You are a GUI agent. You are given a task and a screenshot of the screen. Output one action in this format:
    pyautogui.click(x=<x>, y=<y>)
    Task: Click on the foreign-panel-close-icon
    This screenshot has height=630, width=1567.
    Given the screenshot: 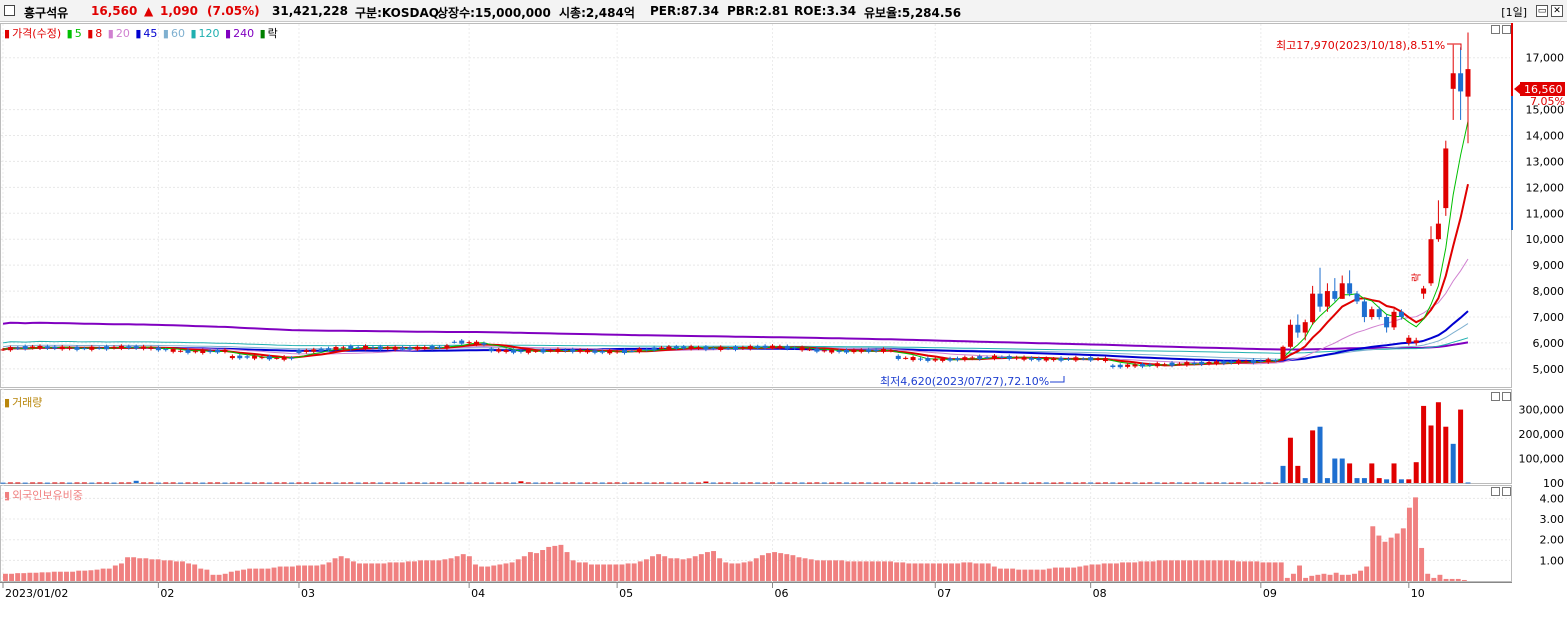 What is the action you would take?
    pyautogui.click(x=1506, y=491)
    